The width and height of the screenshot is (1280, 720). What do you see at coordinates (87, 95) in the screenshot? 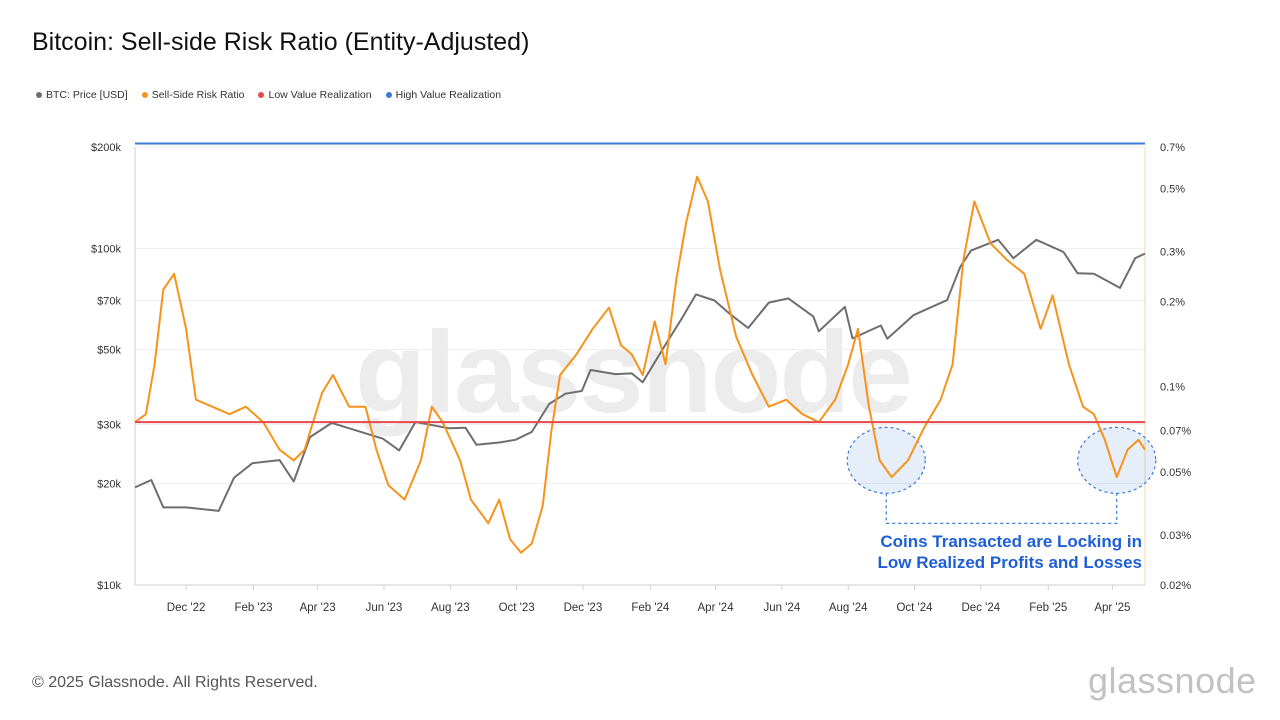
I see `legend-label-price: BTC: Price [USD]` at bounding box center [87, 95].